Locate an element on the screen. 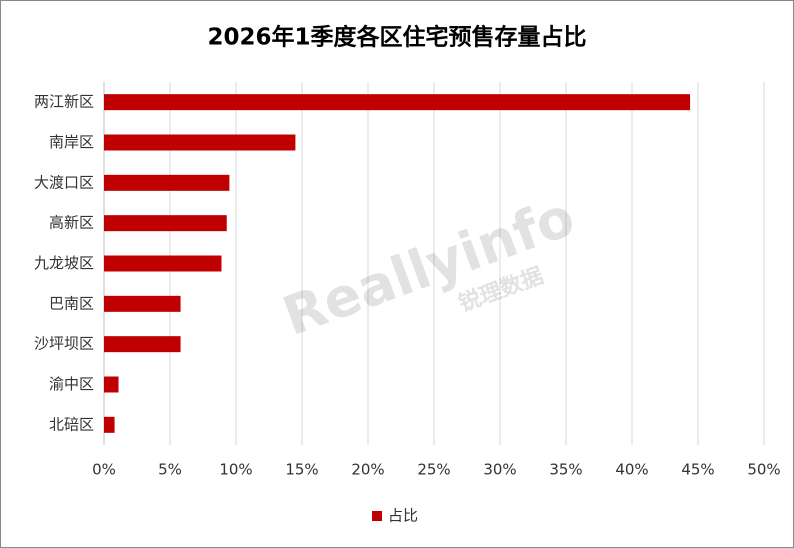 This screenshot has width=794, height=548. y-tick-label: 沙坪坝区 is located at coordinates (64, 344).